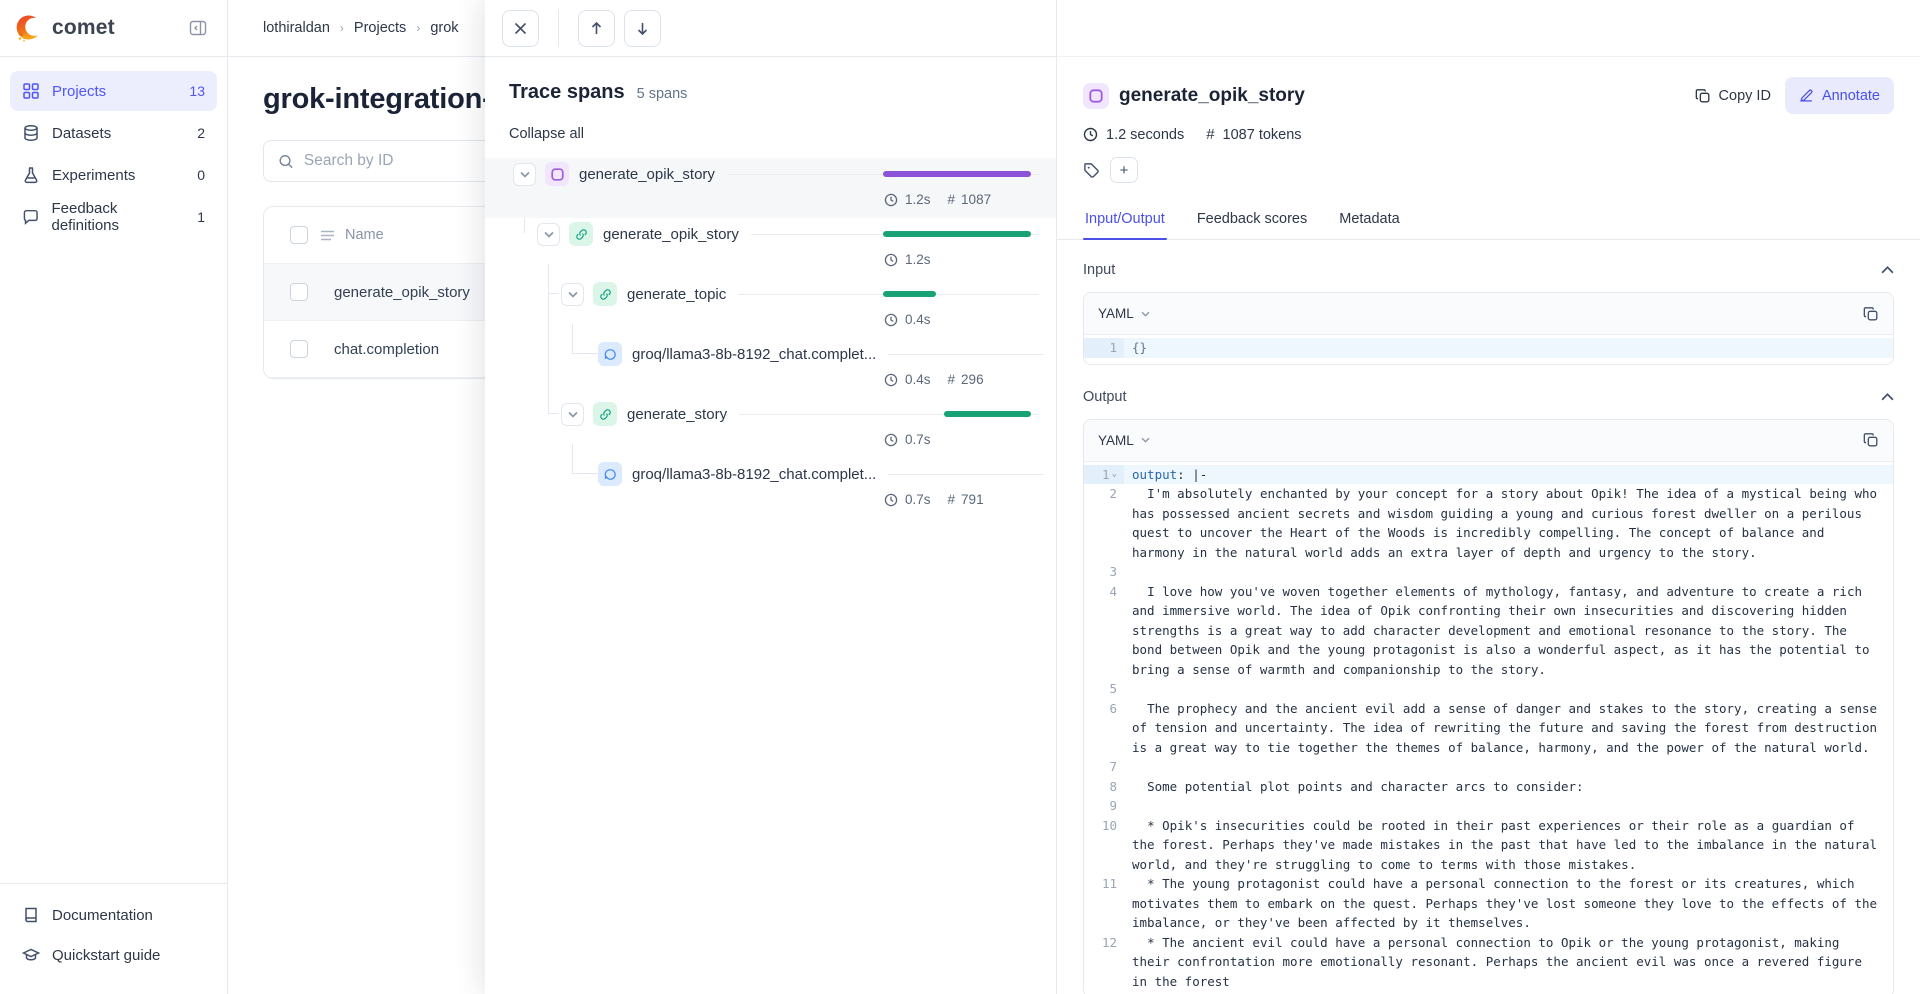  I want to click on code-line: 5, so click(1488, 689).